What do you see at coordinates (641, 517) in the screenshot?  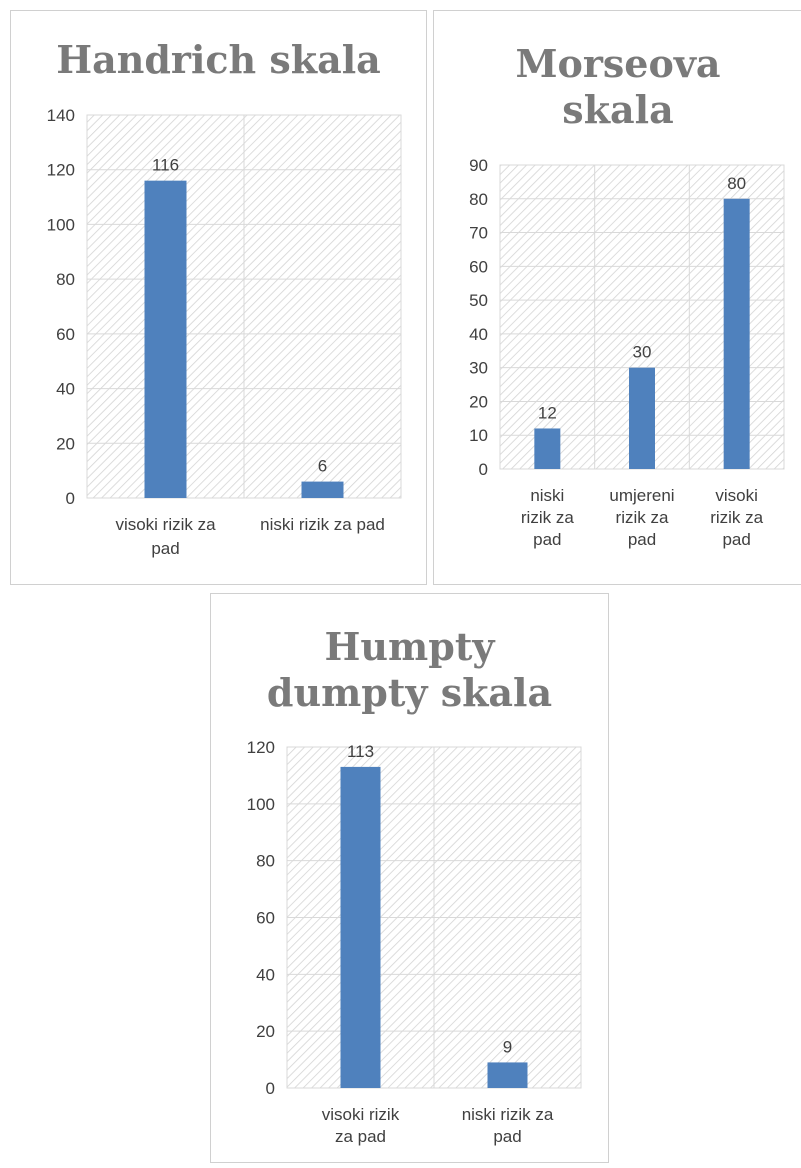 I see `x-tick-label: umjereni rizik za pad` at bounding box center [641, 517].